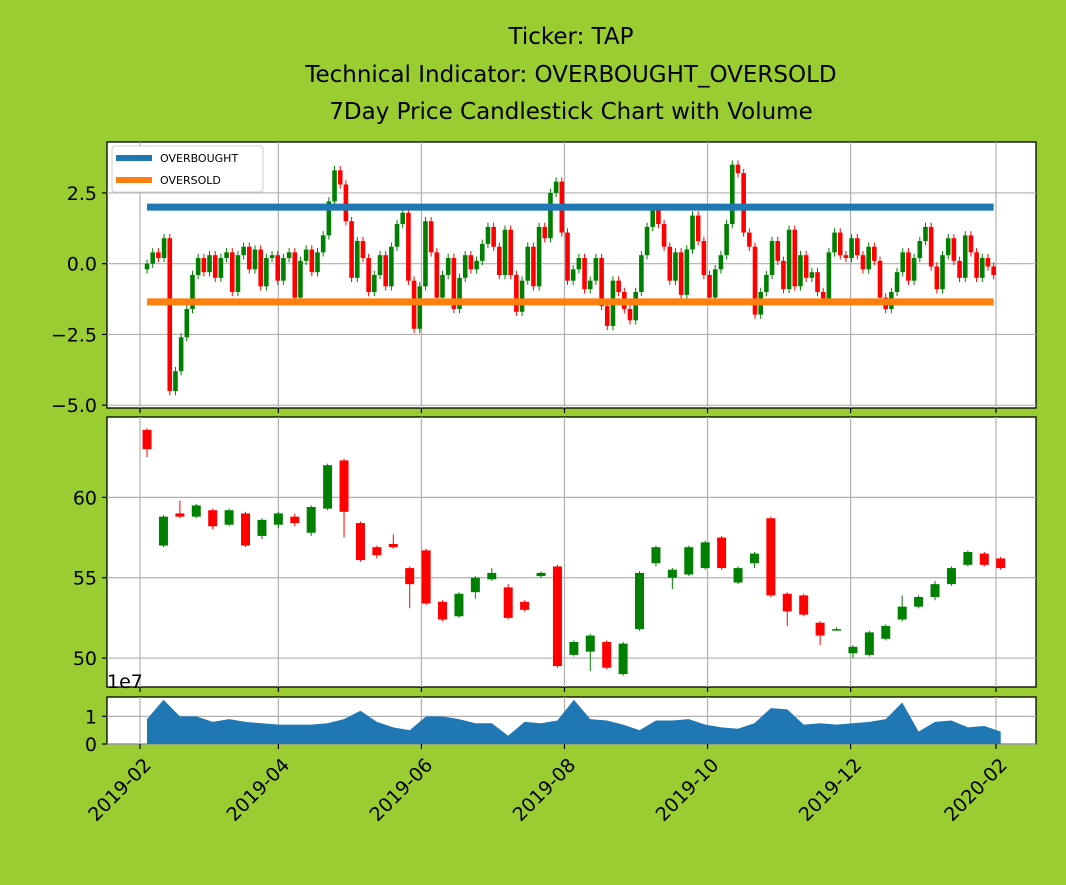 This screenshot has width=1066, height=885. I want to click on ind-ytick-label-3: −5.0, so click(74, 406).